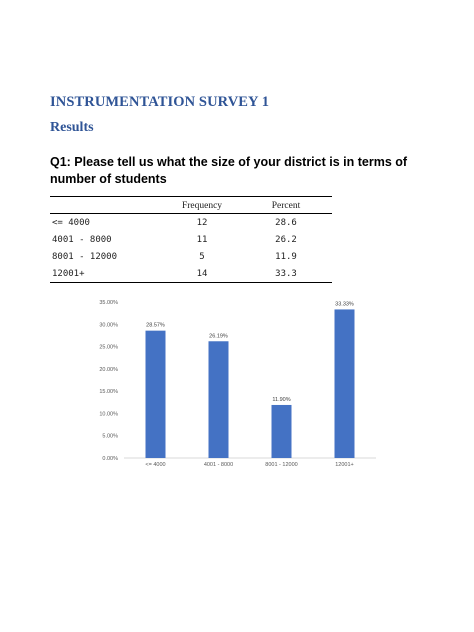 This screenshot has width=474, height=632. What do you see at coordinates (85, 257) in the screenshot?
I see `table-cell-category: 8001 - 12000` at bounding box center [85, 257].